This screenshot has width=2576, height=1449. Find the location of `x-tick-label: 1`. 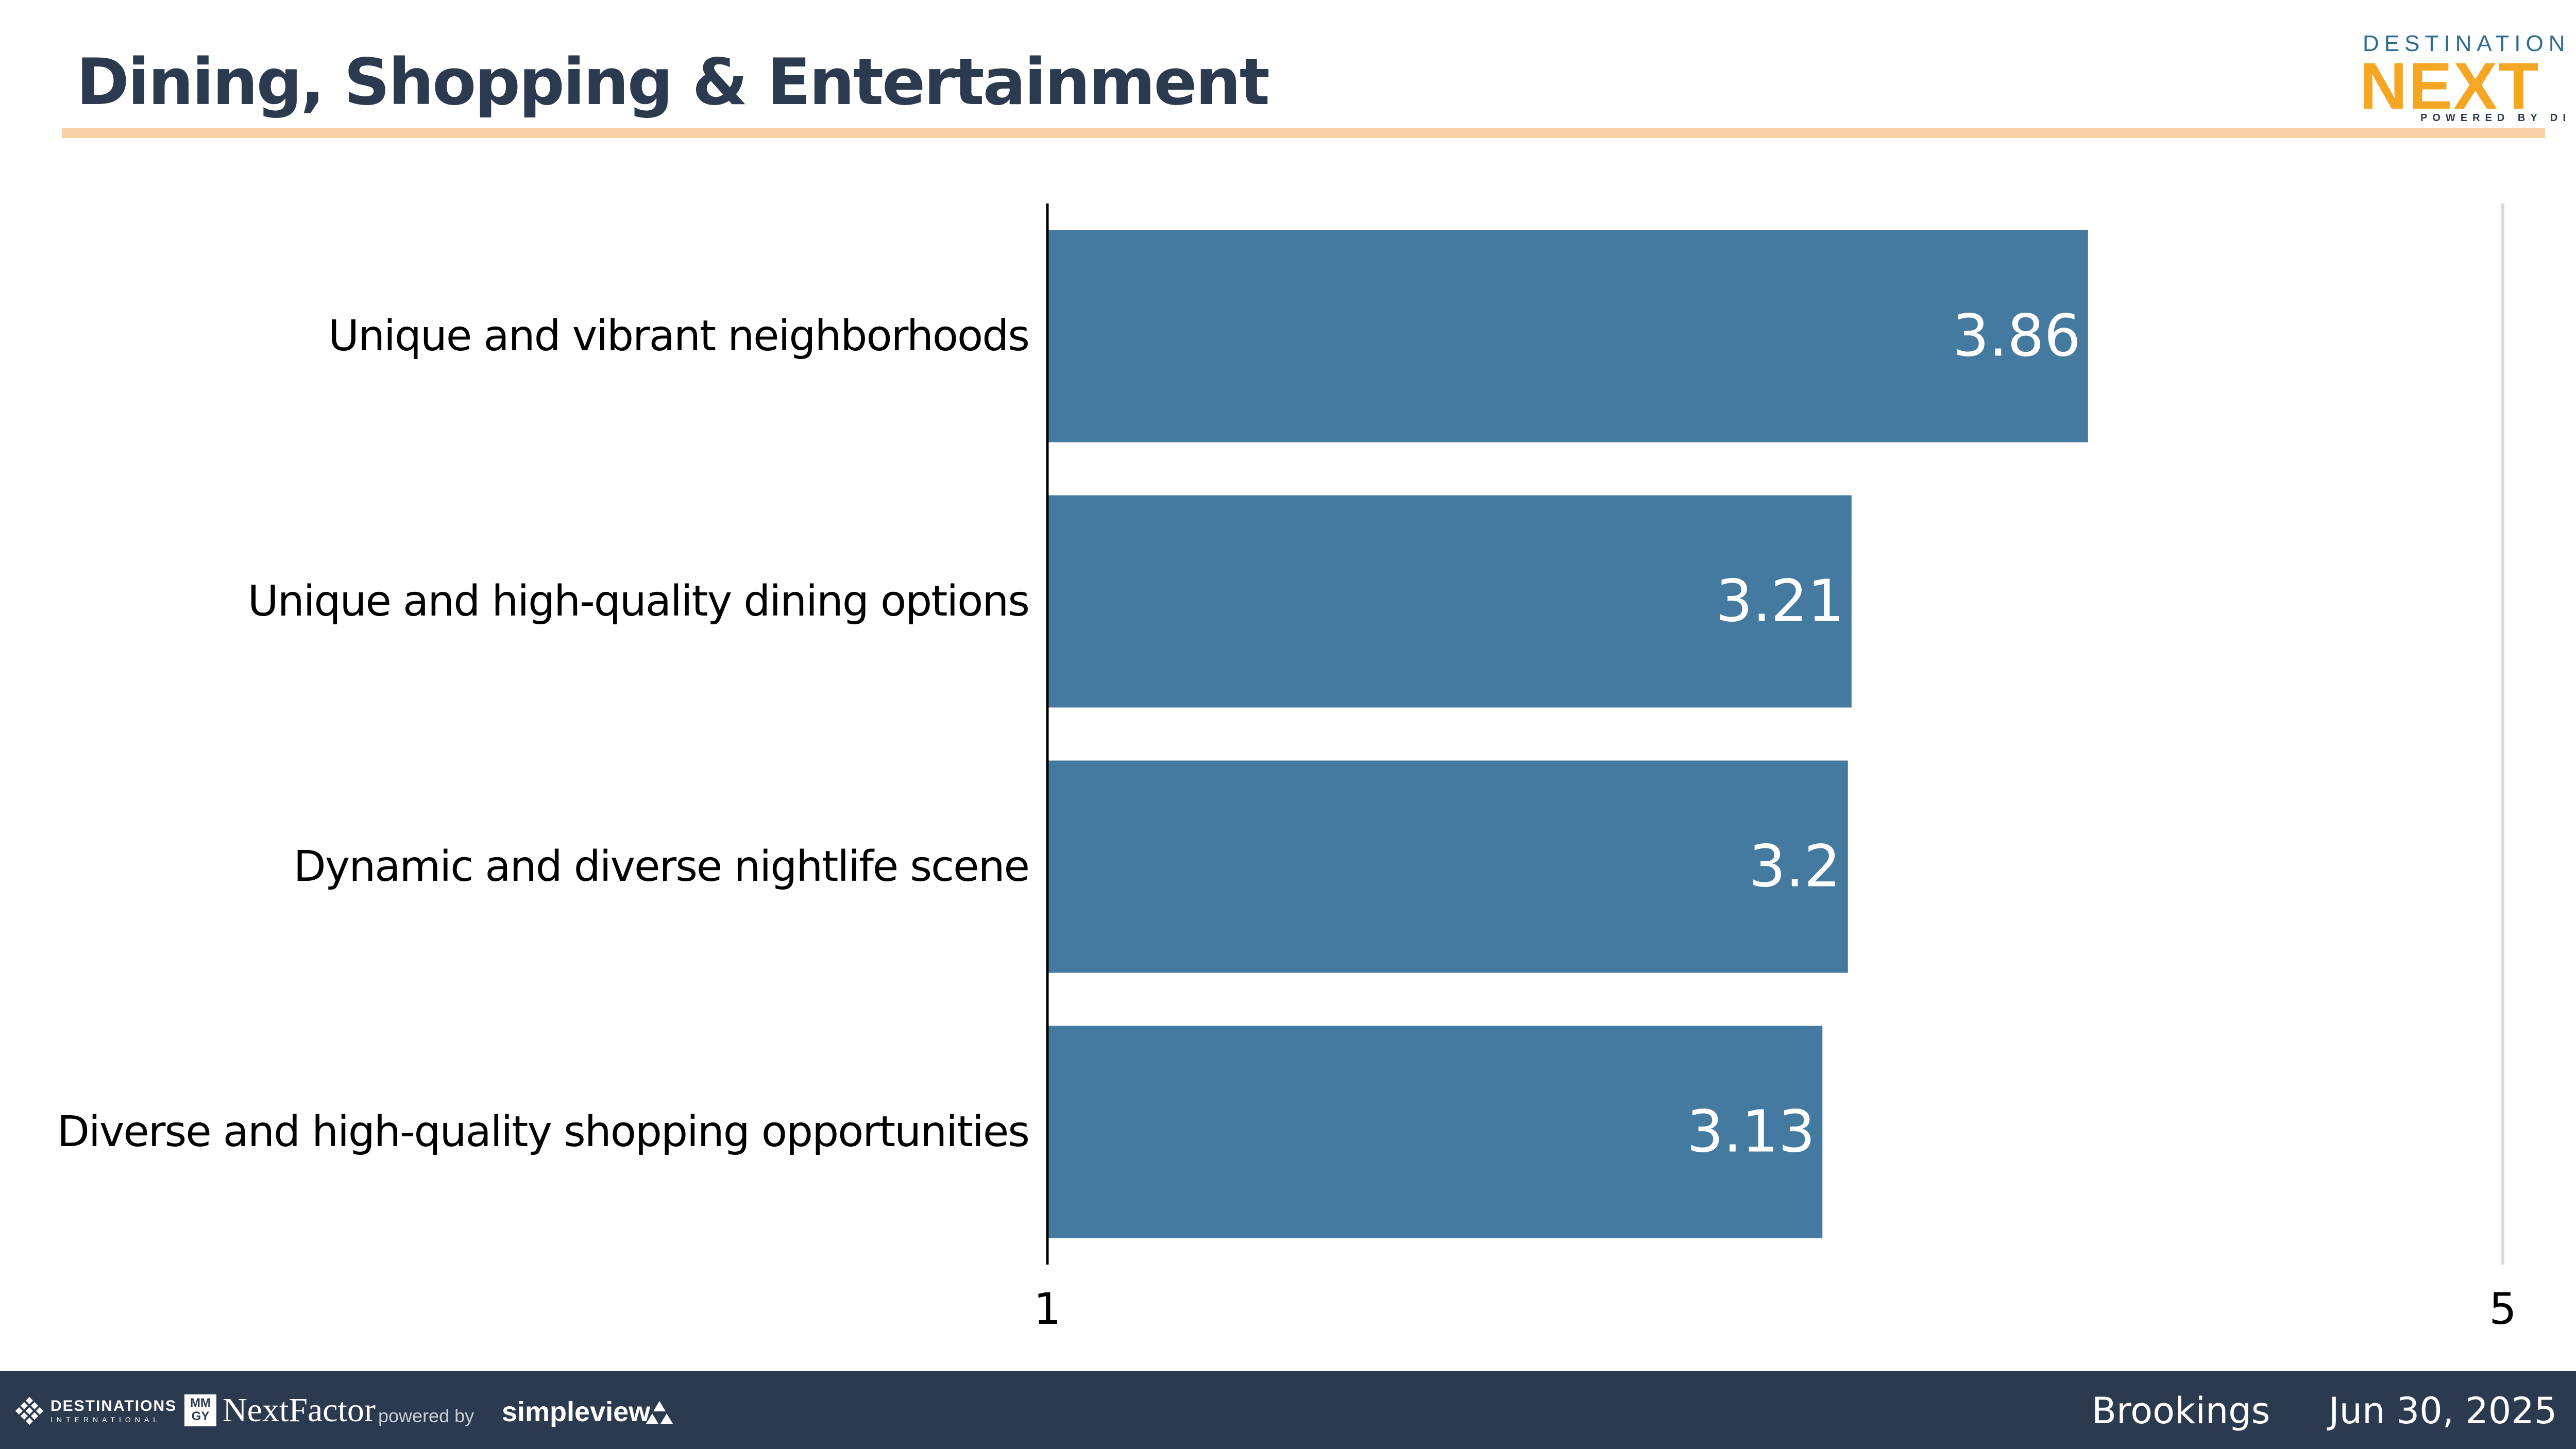

x-tick-label: 1 is located at coordinates (1047, 1309).